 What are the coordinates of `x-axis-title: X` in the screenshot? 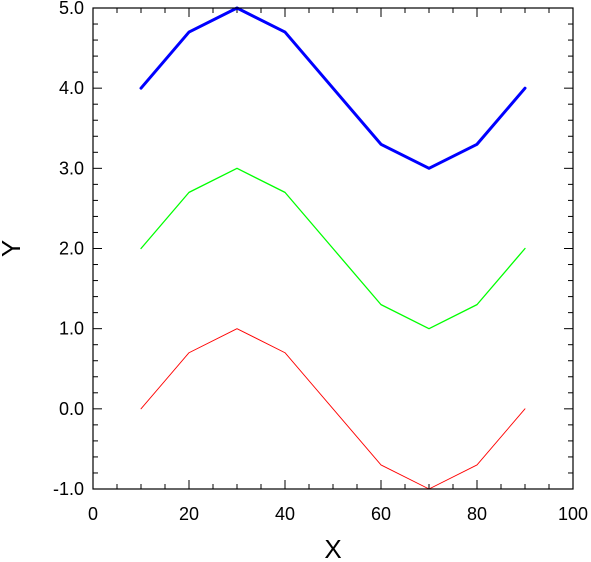 It's located at (332, 548).